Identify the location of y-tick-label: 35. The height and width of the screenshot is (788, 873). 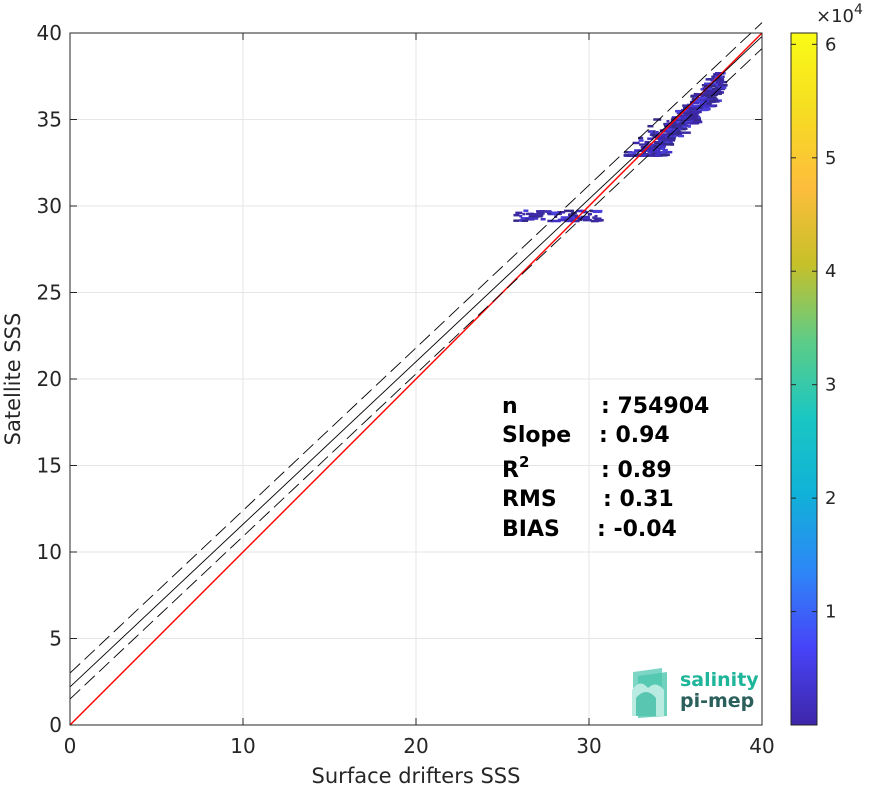
(49, 120).